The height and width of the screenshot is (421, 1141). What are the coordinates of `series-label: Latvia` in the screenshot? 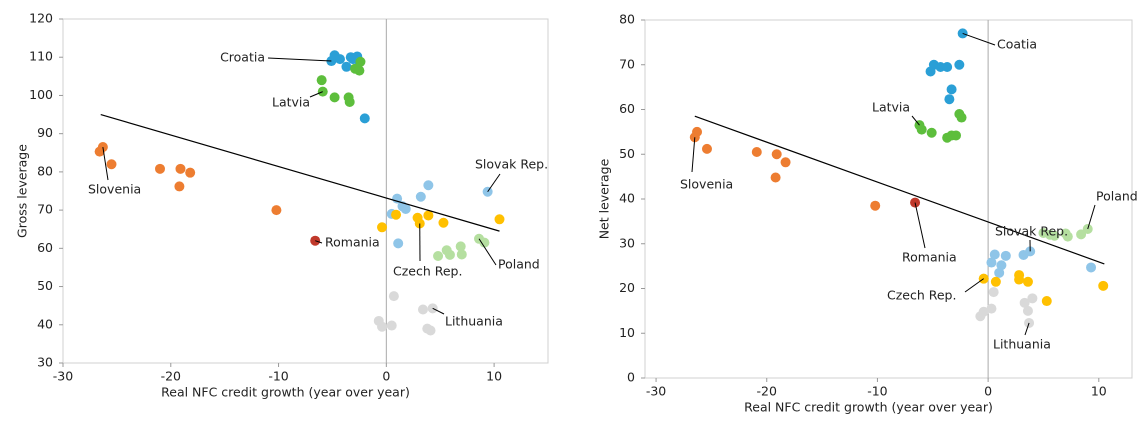 It's located at (891, 107).